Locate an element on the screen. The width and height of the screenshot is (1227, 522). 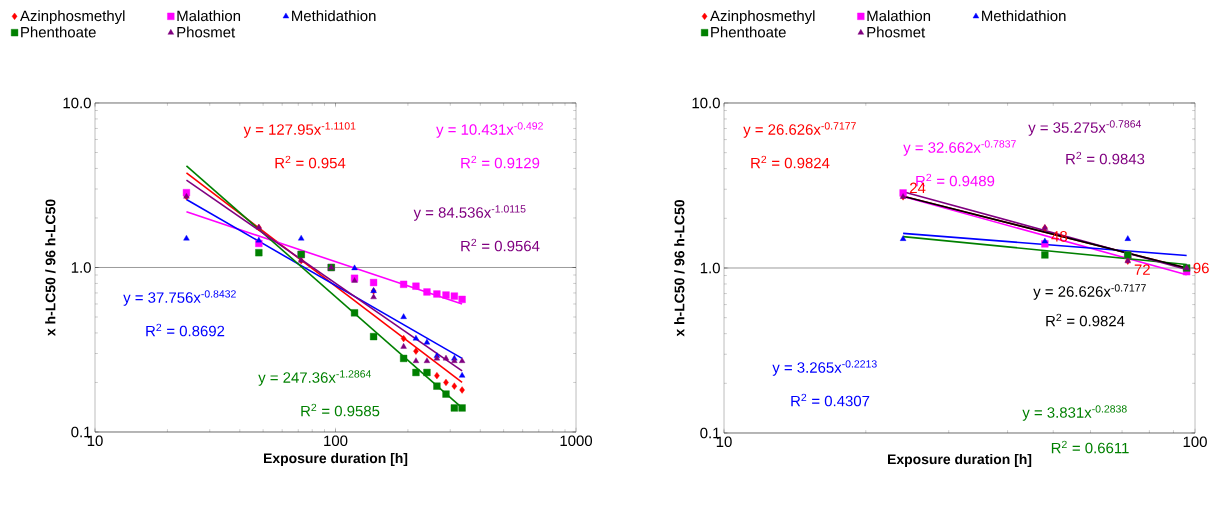
annotation: y = 3.831x$^{-0.2838}$ is located at coordinates (1074, 413).